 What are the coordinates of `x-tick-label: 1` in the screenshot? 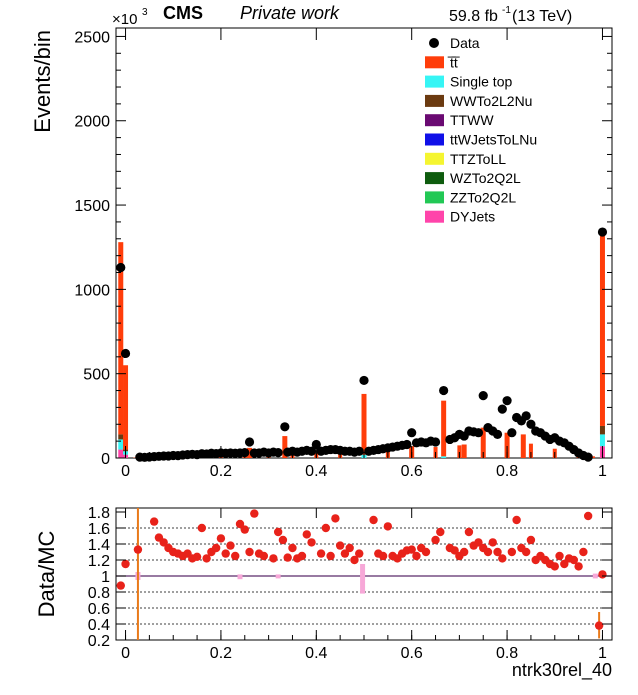 It's located at (602, 471).